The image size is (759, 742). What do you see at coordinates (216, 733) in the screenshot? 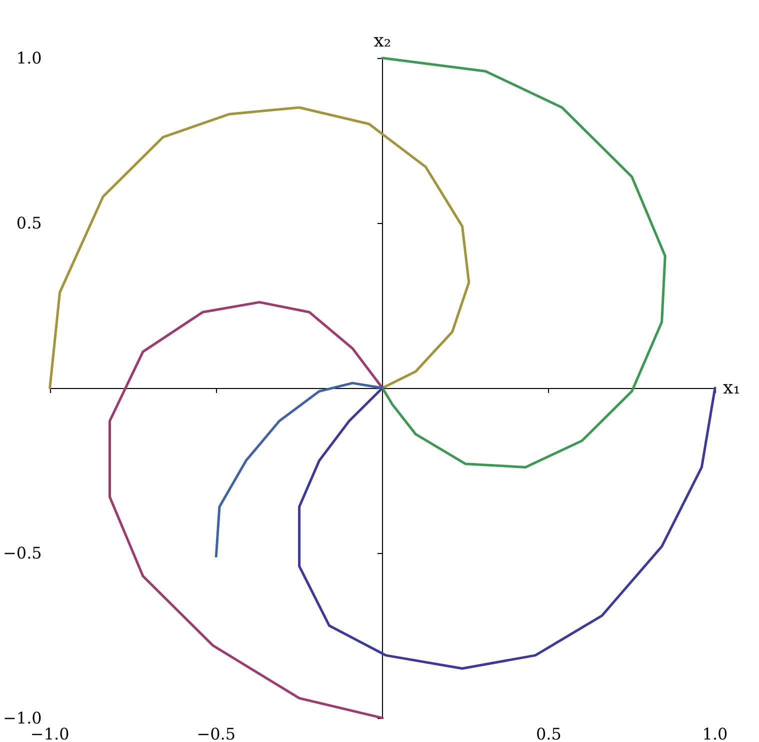
I see `x-tick-label: −0.5` at bounding box center [216, 733].